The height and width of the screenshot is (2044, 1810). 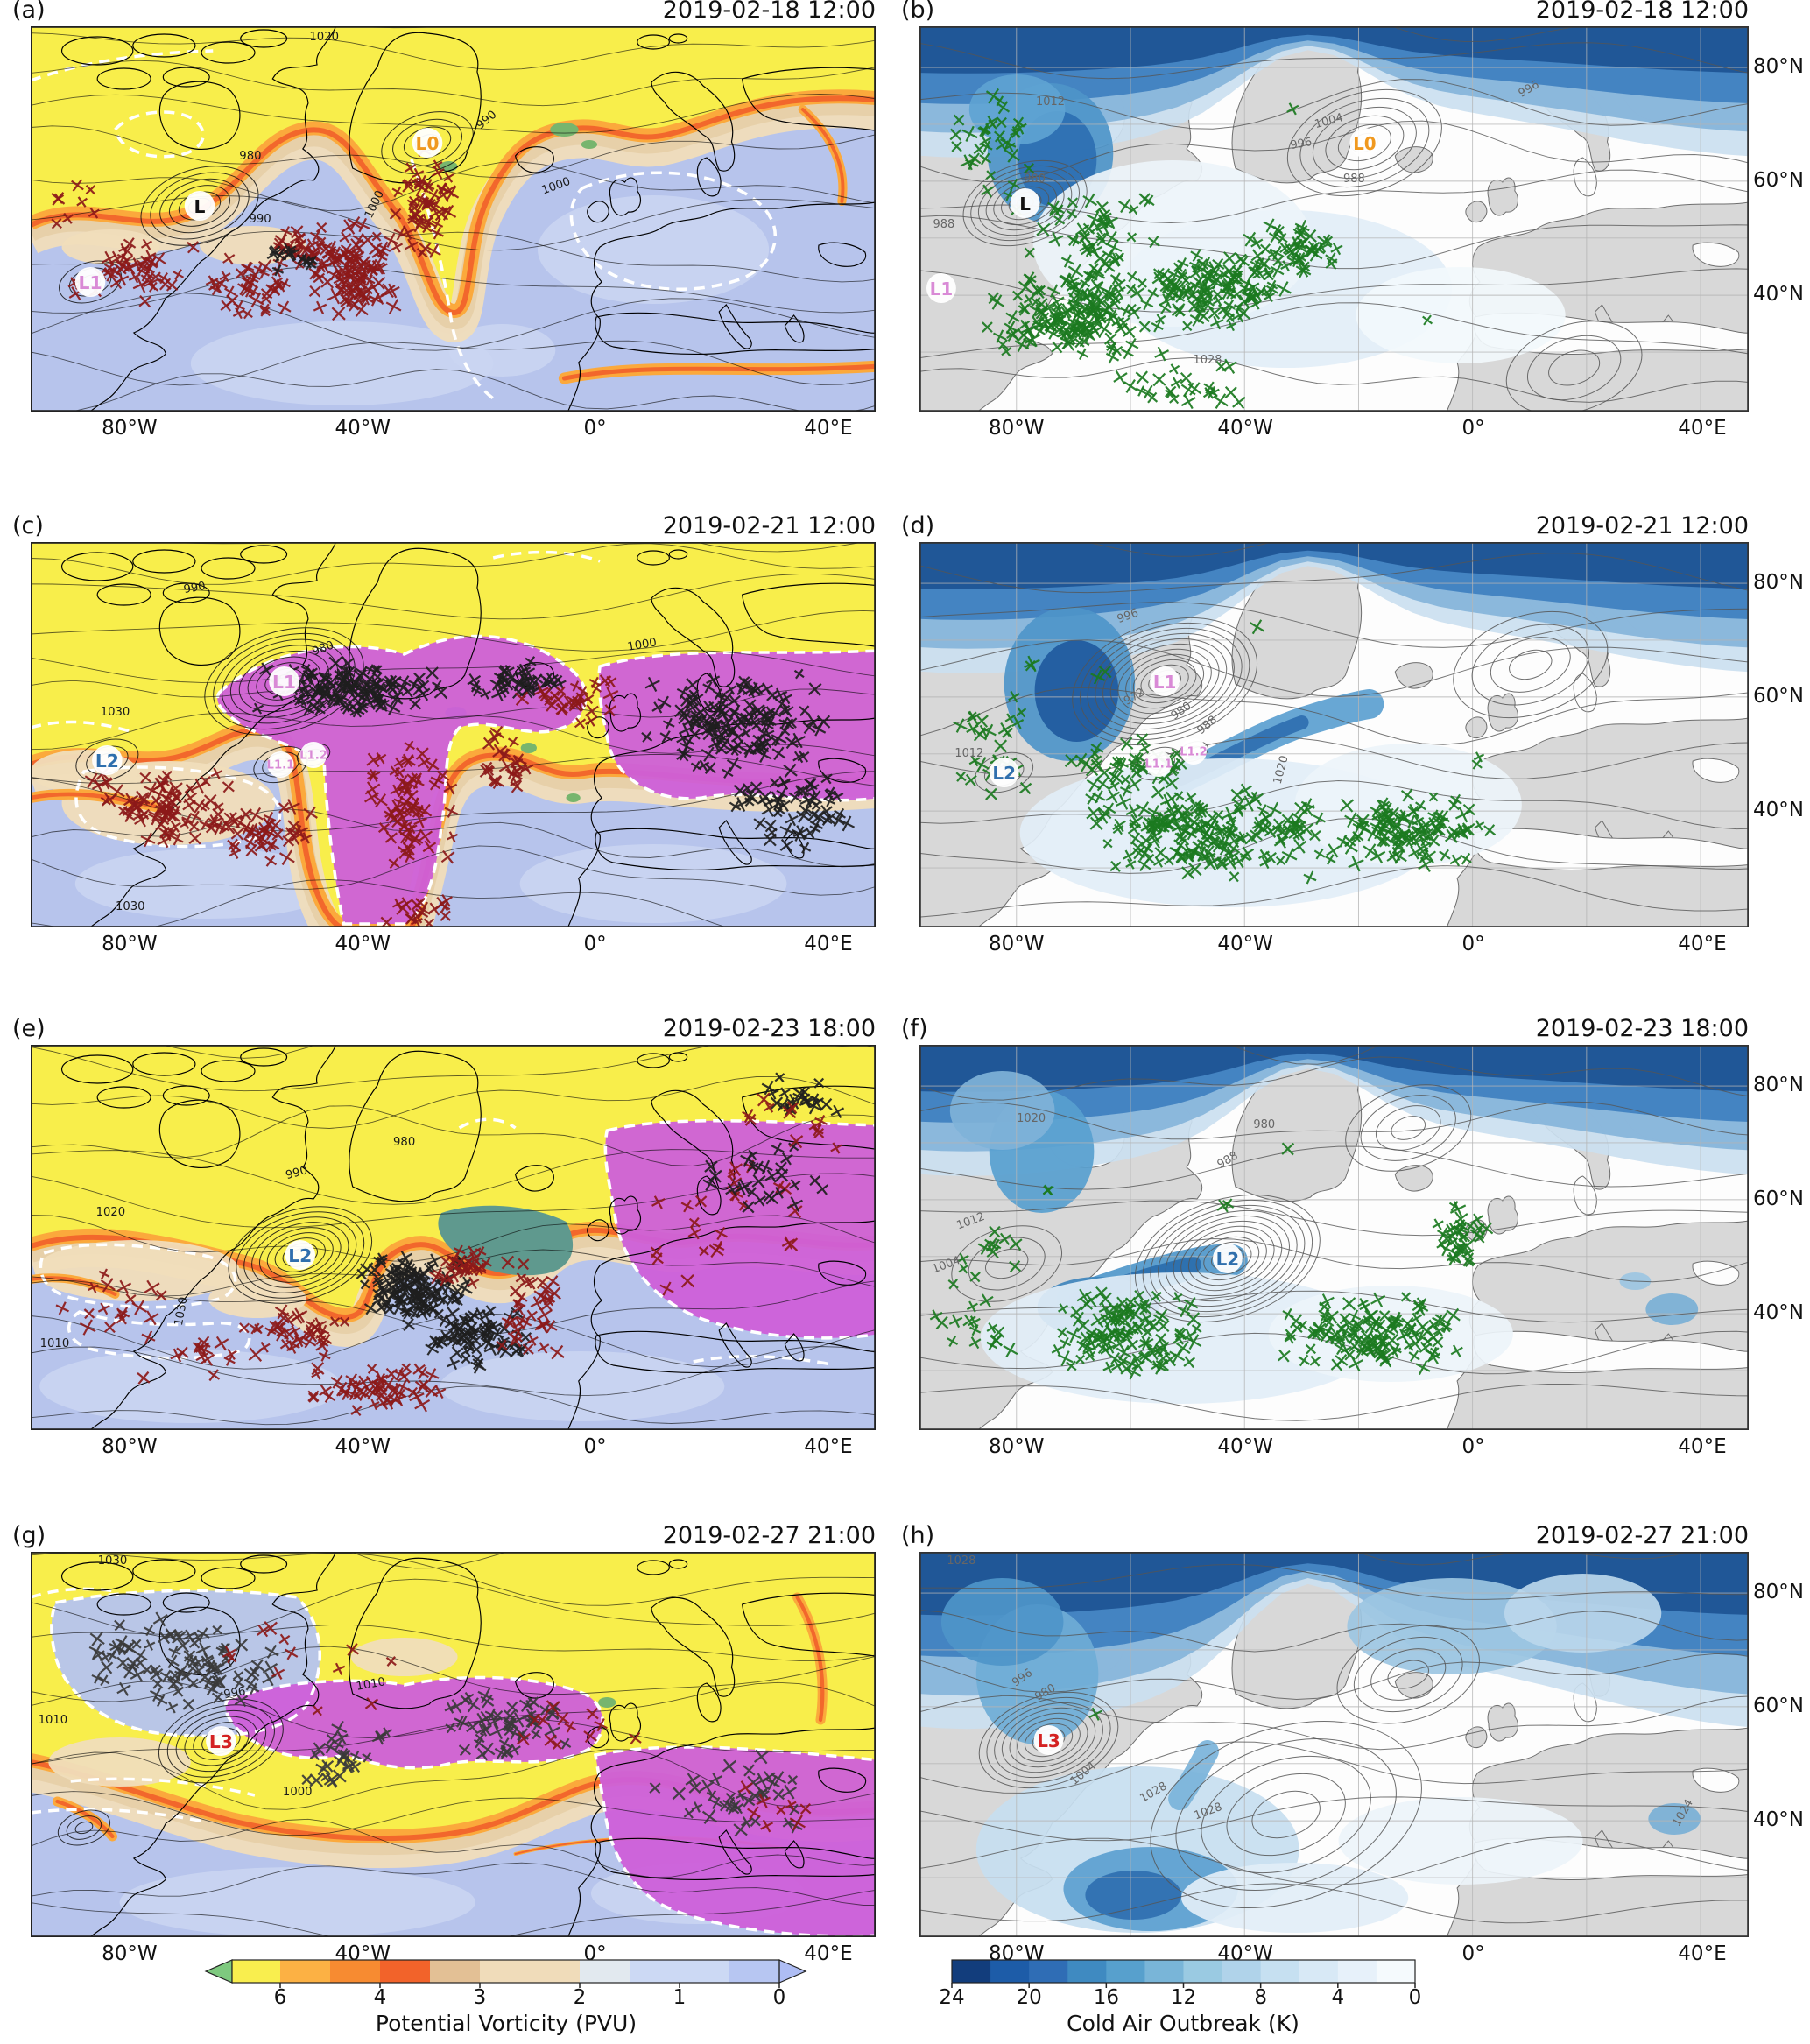 What do you see at coordinates (480, 1997) in the screenshot?
I see `pv-colorbar-tick-3: 3` at bounding box center [480, 1997].